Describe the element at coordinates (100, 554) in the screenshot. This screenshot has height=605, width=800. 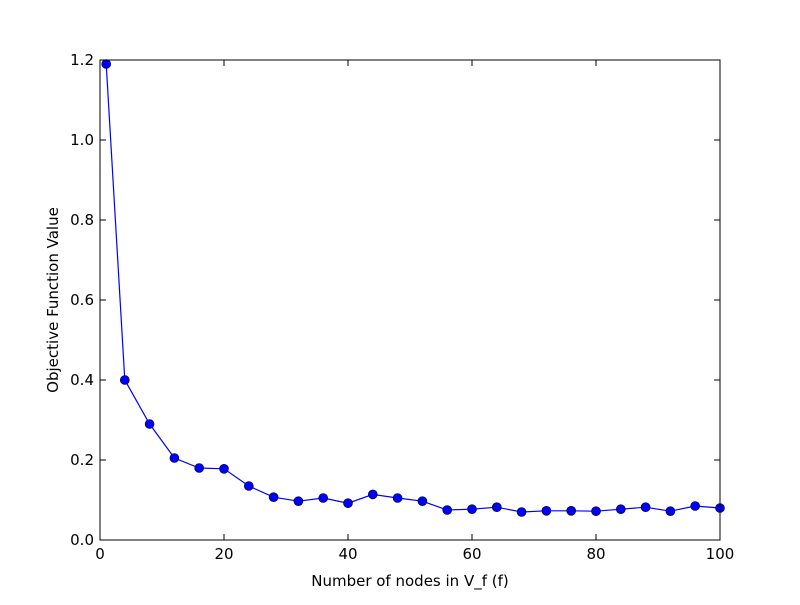
I see `x-tick-label: 0` at that location.